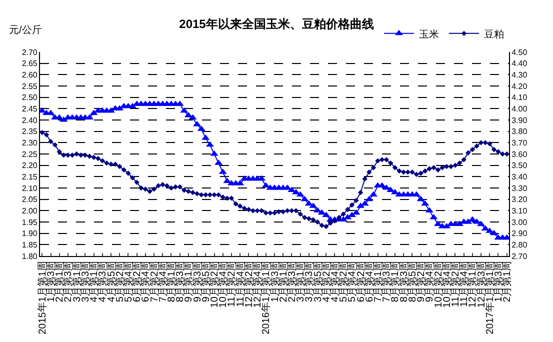  I want to click on chart-title: 2015年以来全国玉米、豆粕价格曲线, so click(276, 24).